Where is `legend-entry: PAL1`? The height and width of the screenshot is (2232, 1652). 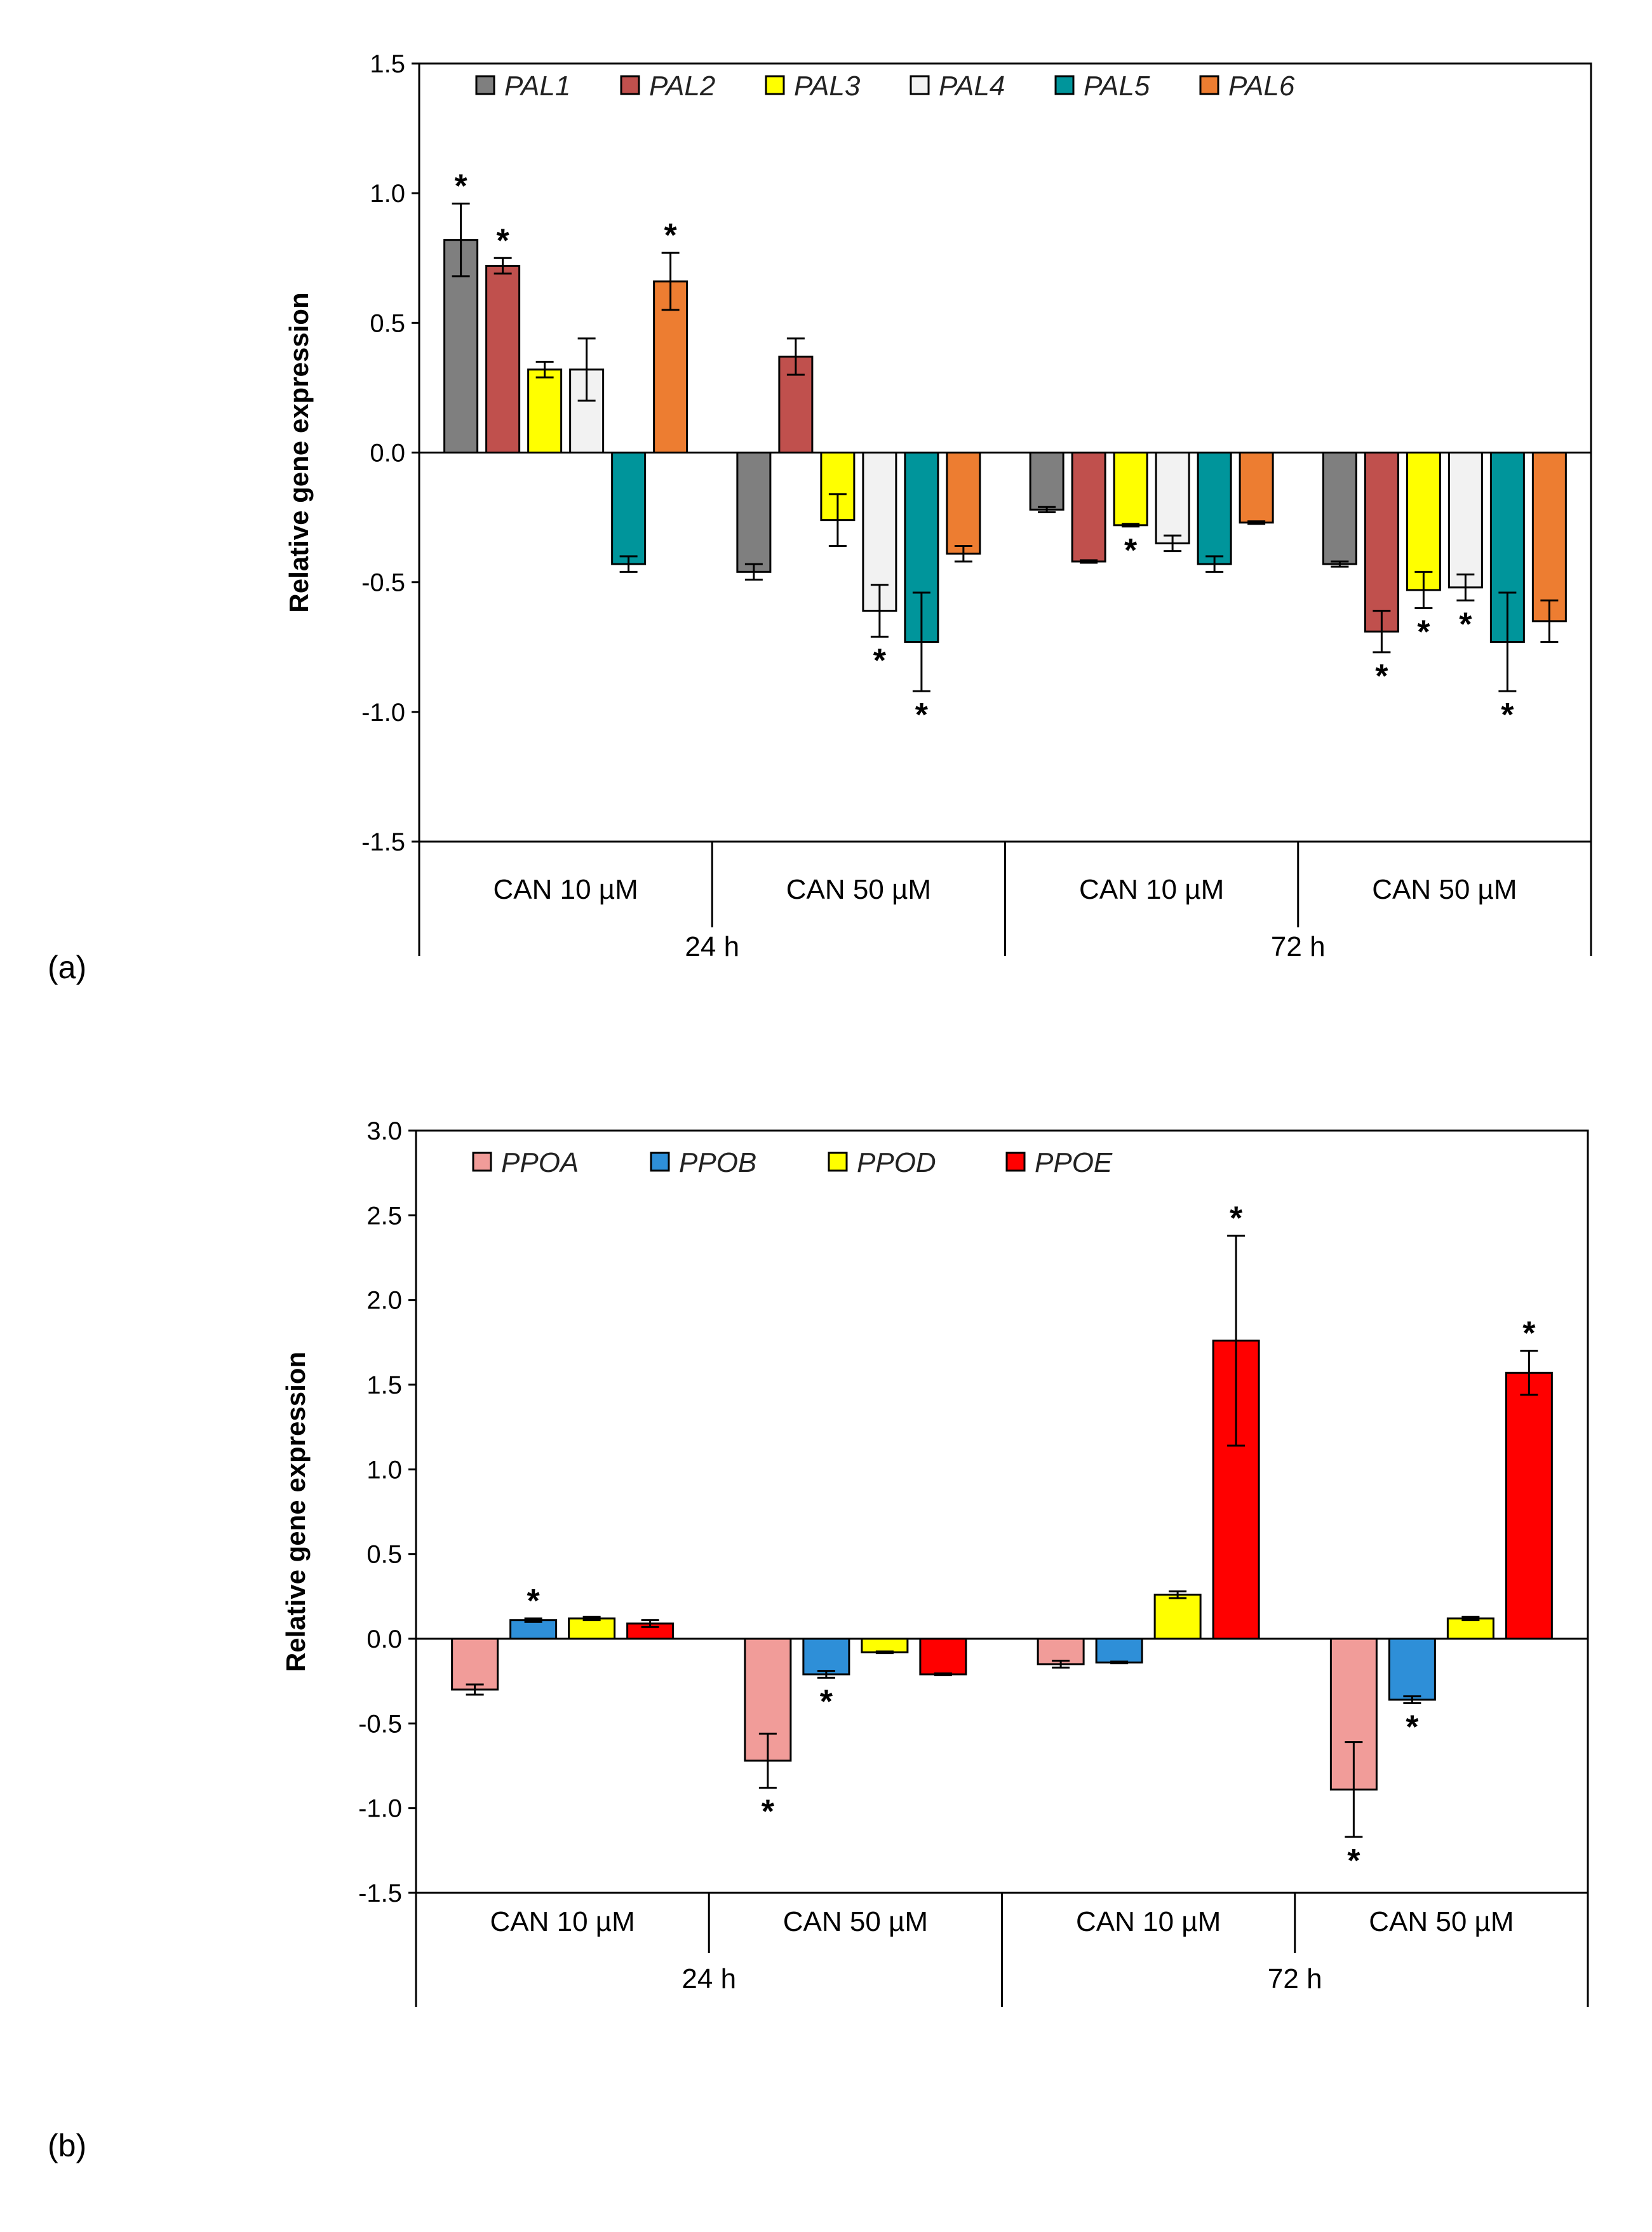 legend-entry: PAL1 is located at coordinates (537, 87).